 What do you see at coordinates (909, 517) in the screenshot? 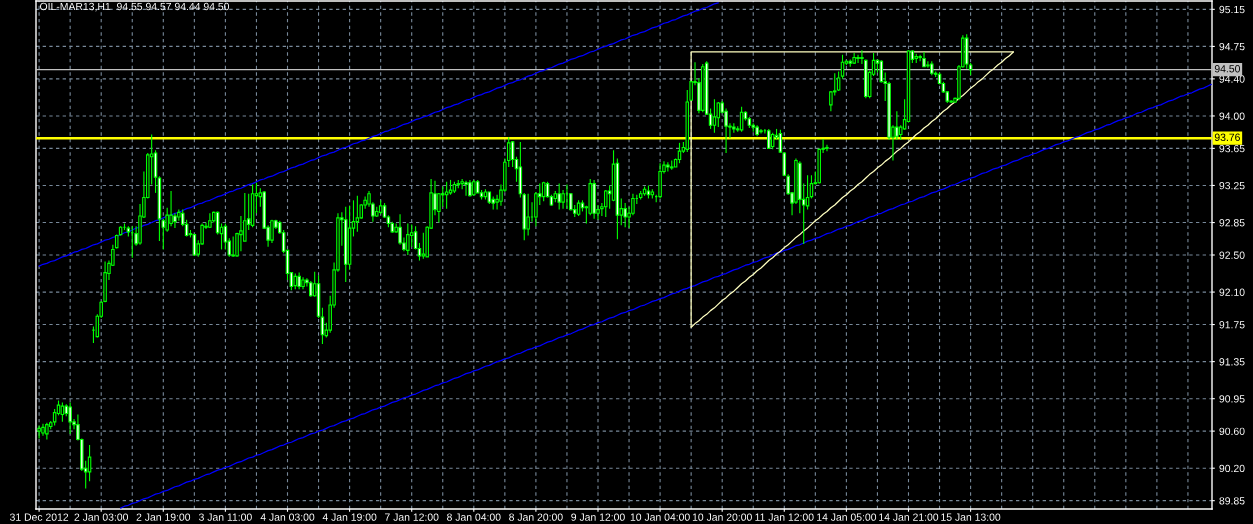
I see `x-tick-label: 14 Jan 21:00` at bounding box center [909, 517].